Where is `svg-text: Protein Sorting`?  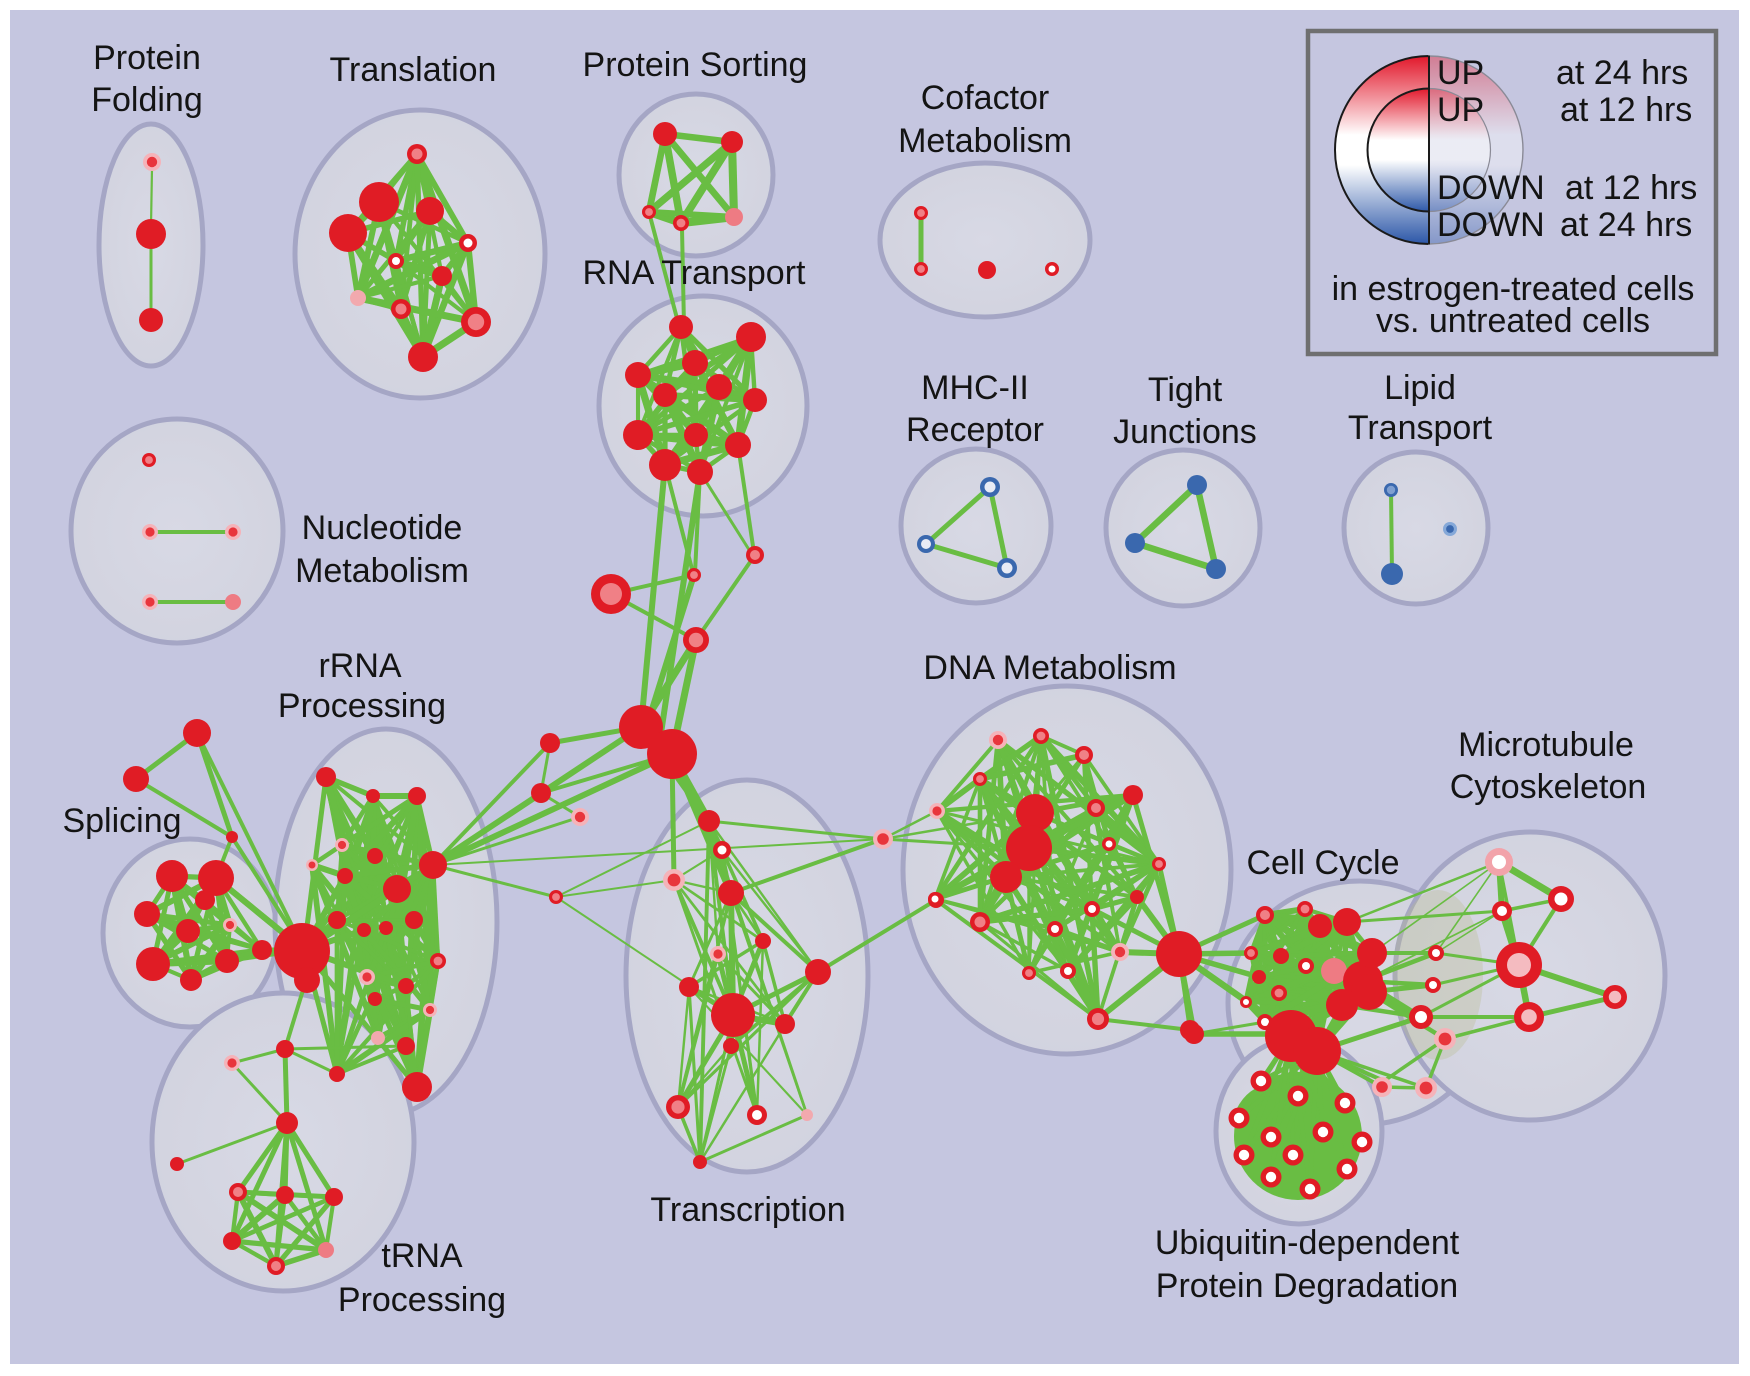
svg-text: Protein Sorting is located at coordinates (695, 65).